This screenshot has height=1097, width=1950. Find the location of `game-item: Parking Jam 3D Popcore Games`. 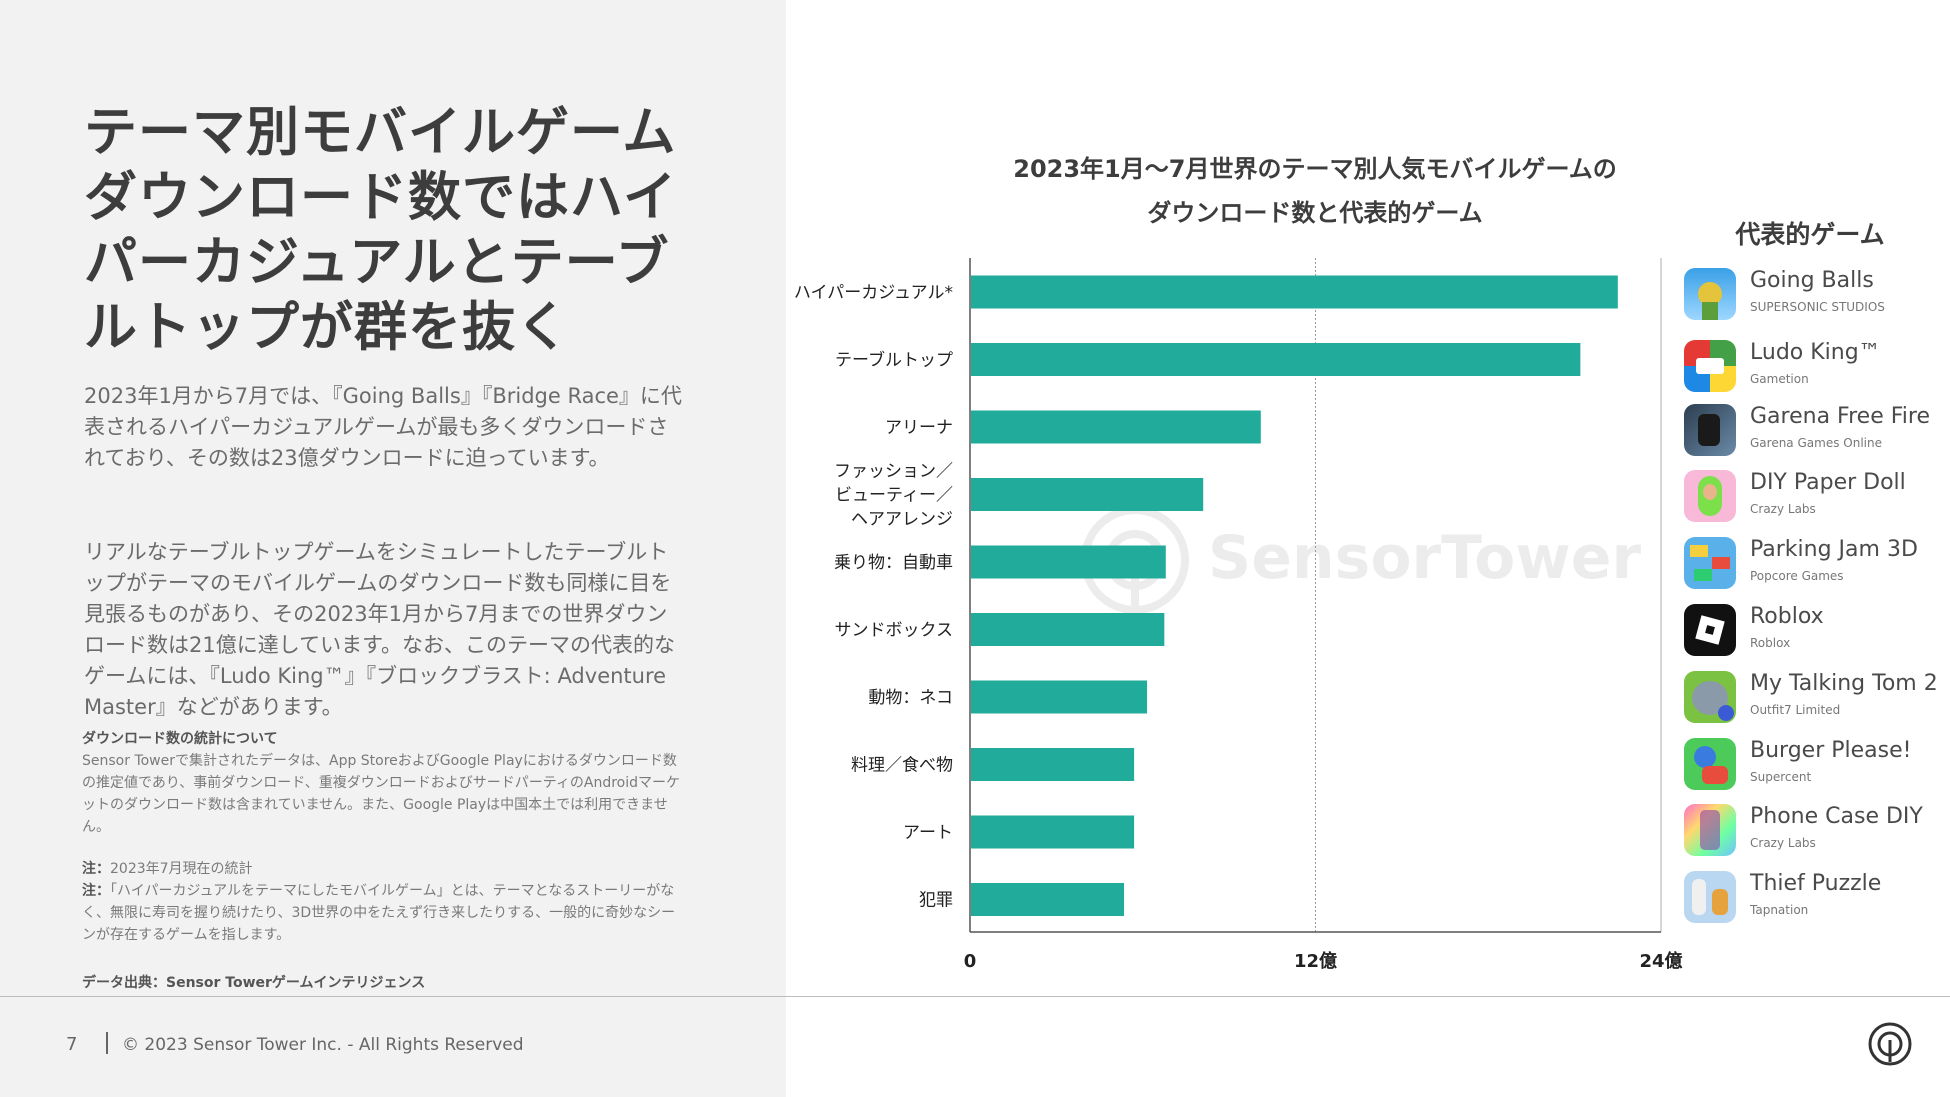

game-item: Parking Jam 3D Popcore Games is located at coordinates (1814, 564).